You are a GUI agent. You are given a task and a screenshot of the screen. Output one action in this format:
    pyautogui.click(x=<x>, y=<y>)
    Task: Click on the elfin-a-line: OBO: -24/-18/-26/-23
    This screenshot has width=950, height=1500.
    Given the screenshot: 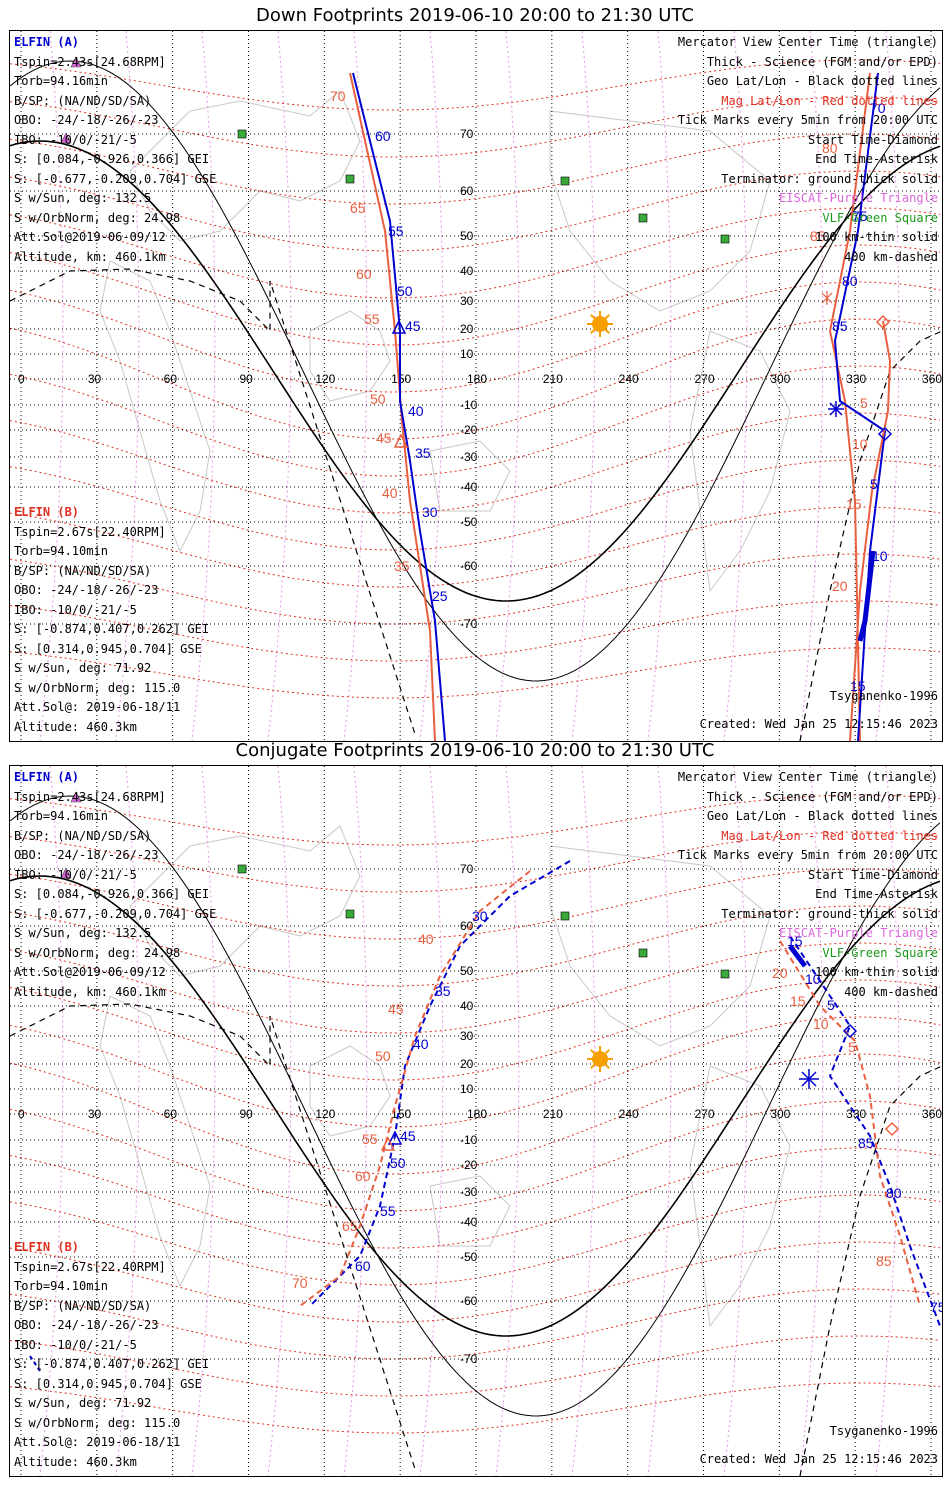 What is the action you would take?
    pyautogui.click(x=86, y=120)
    